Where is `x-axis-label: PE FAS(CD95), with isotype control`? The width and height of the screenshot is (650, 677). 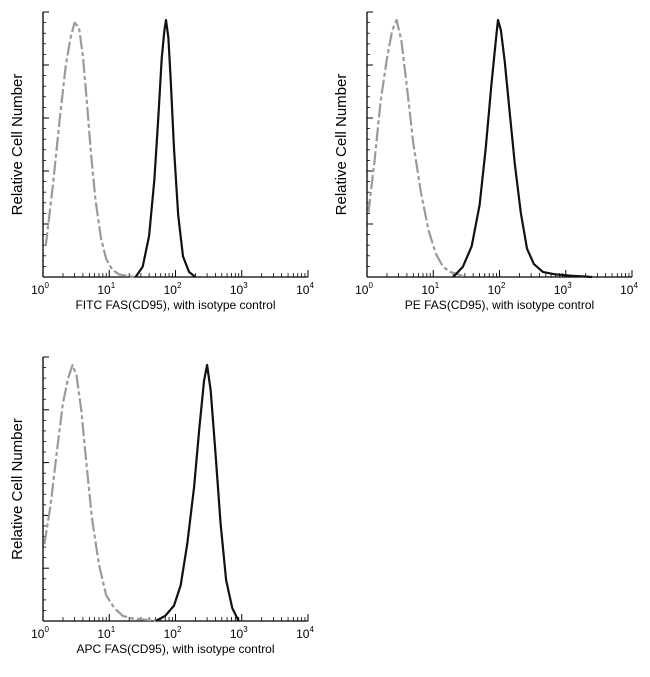 x-axis-label: PE FAS(CD95), with isotype control is located at coordinates (499, 305).